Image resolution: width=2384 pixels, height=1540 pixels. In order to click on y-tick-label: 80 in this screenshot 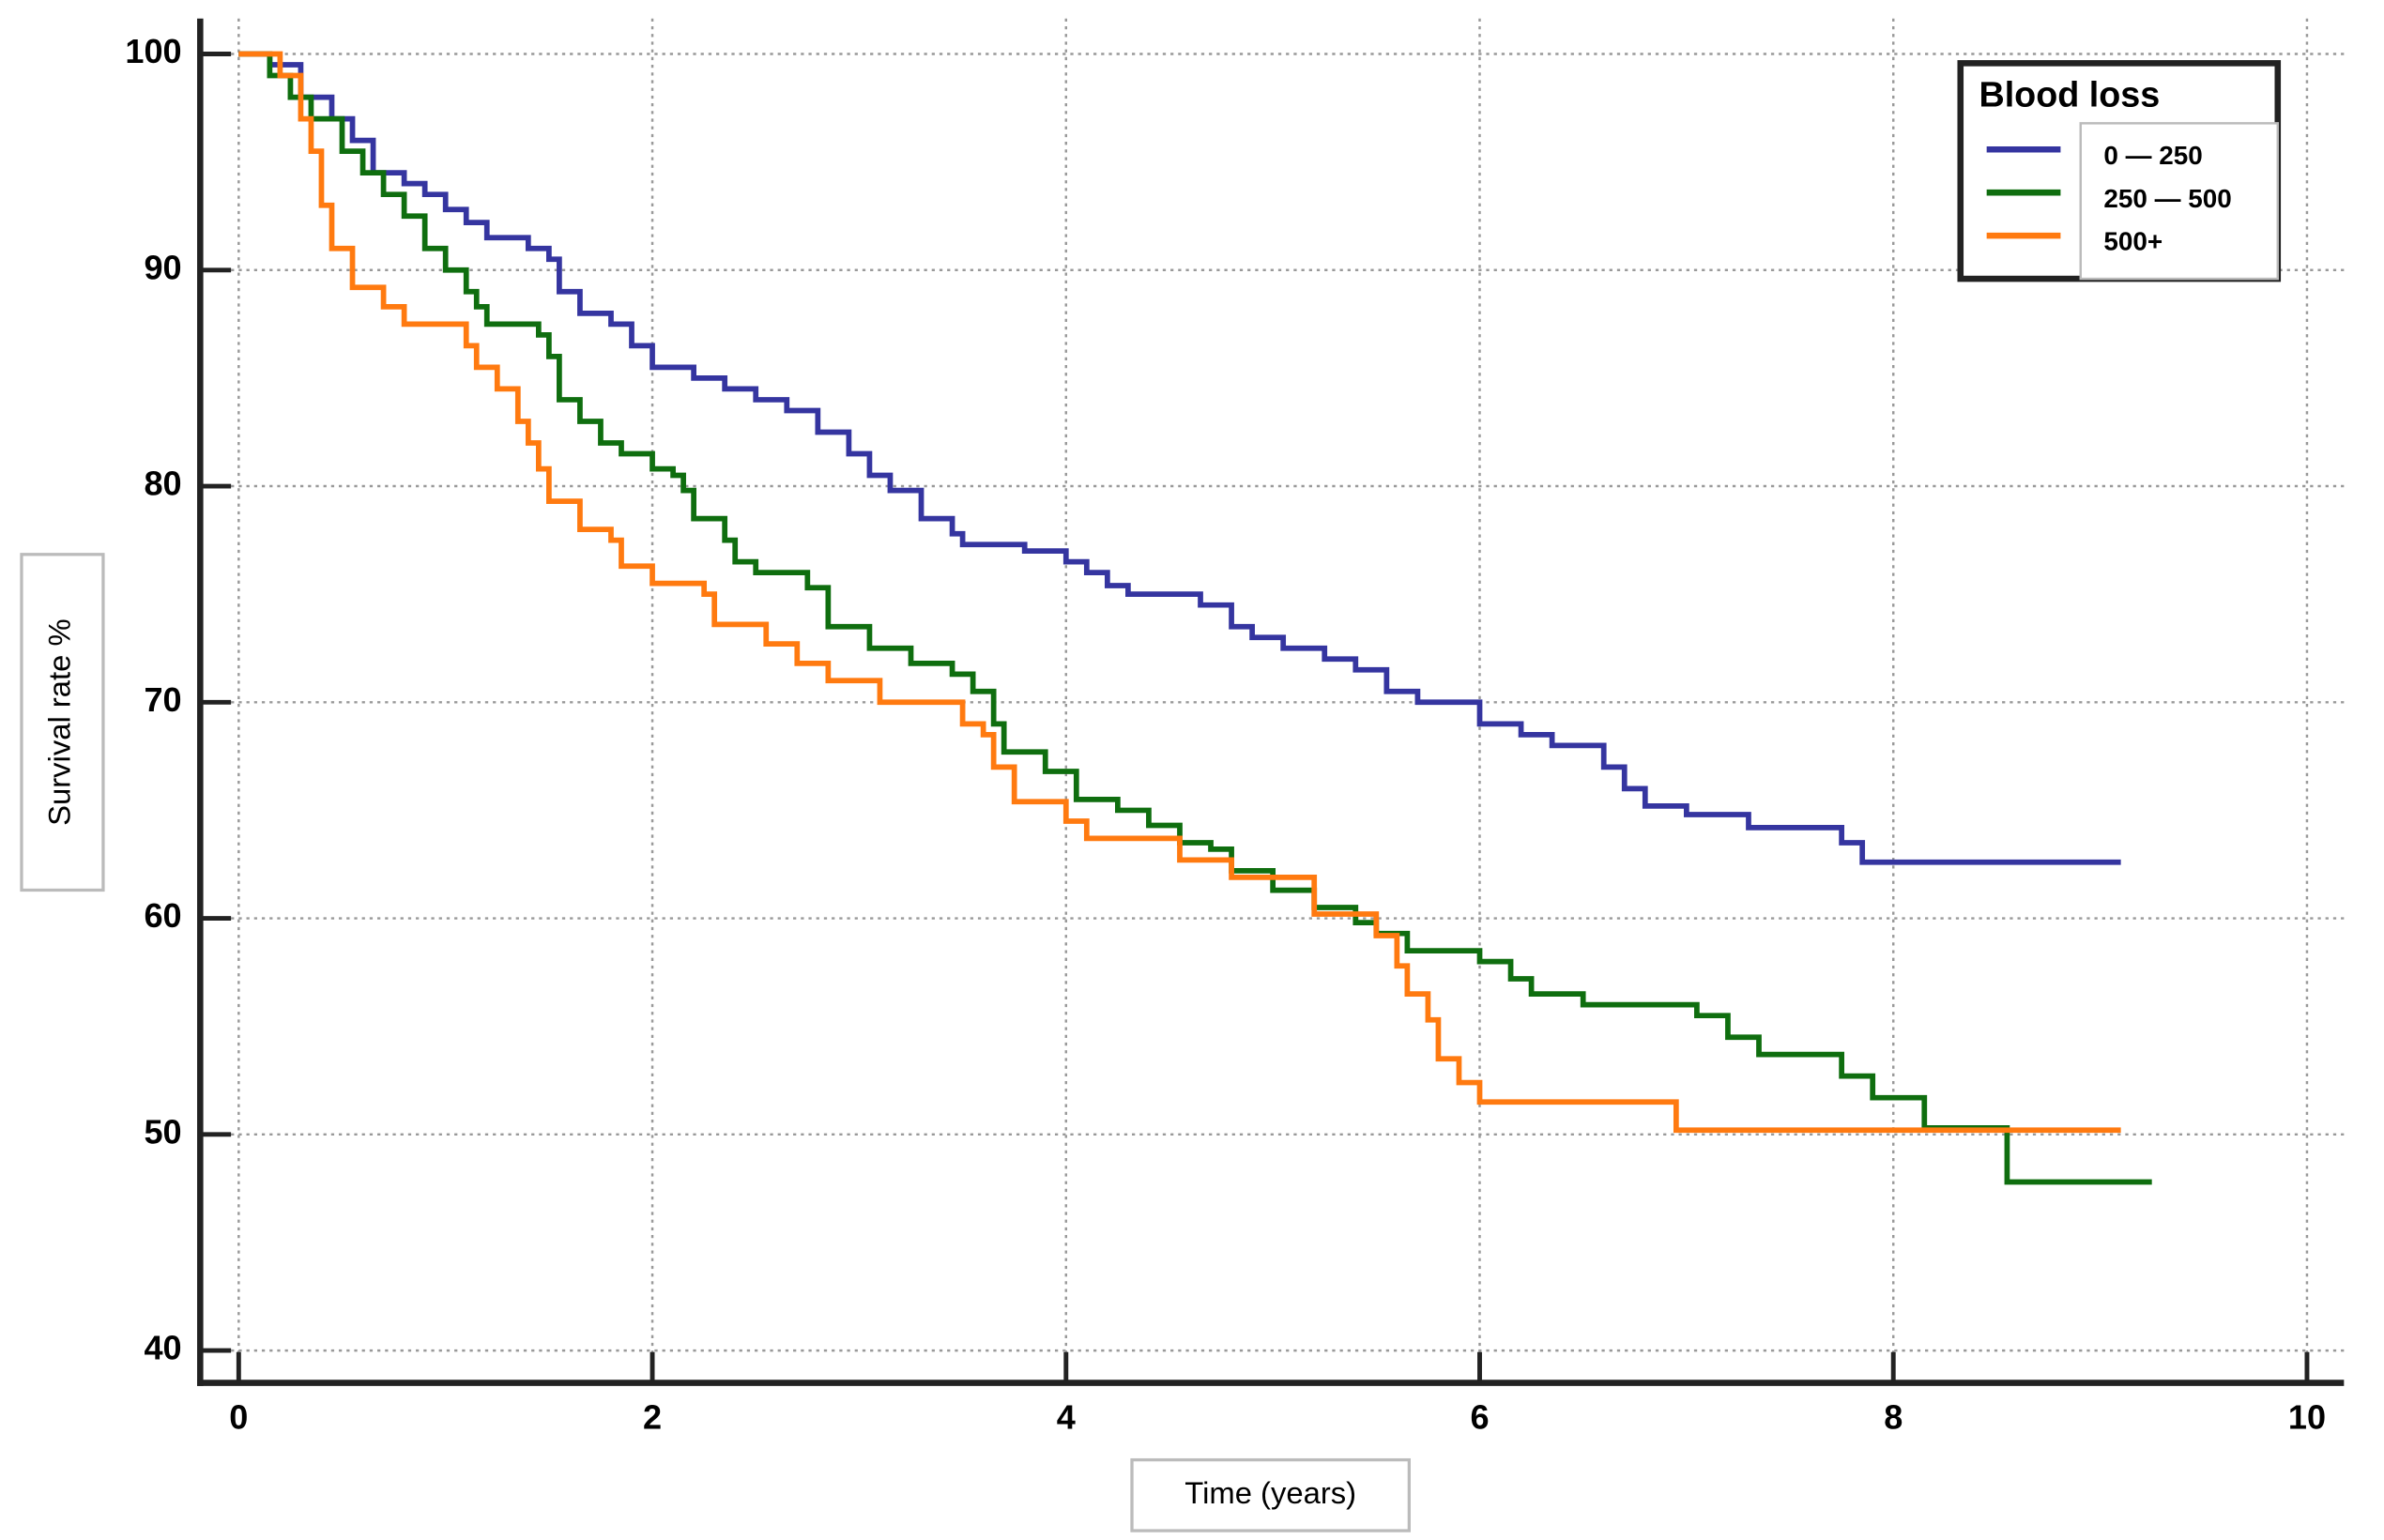, I will do `click(163, 484)`.